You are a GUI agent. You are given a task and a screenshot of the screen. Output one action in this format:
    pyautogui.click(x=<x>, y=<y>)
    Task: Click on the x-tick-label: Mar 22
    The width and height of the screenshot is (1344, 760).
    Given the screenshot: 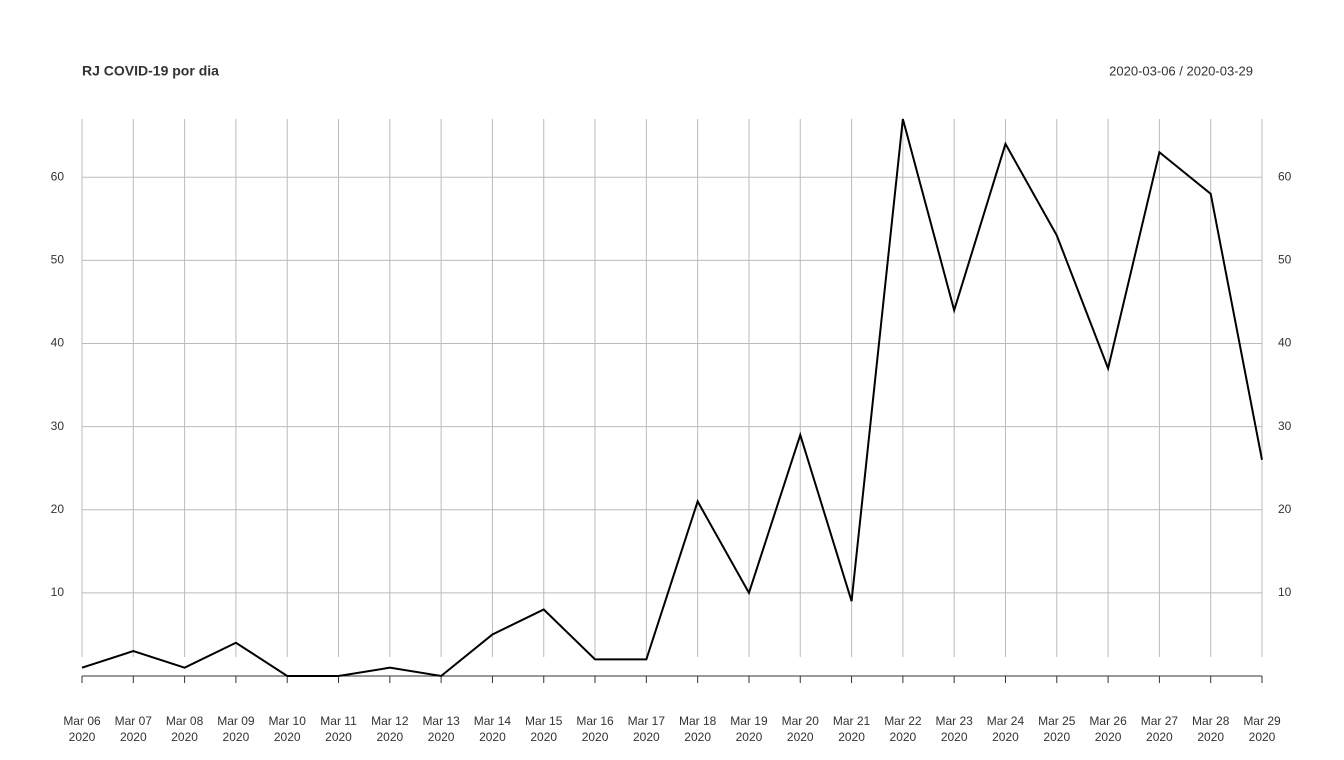 What is the action you would take?
    pyautogui.click(x=903, y=721)
    